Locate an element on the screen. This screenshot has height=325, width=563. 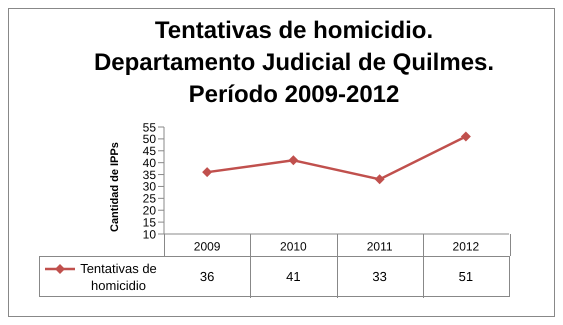
y-tick-label: 45 is located at coordinates (149, 151).